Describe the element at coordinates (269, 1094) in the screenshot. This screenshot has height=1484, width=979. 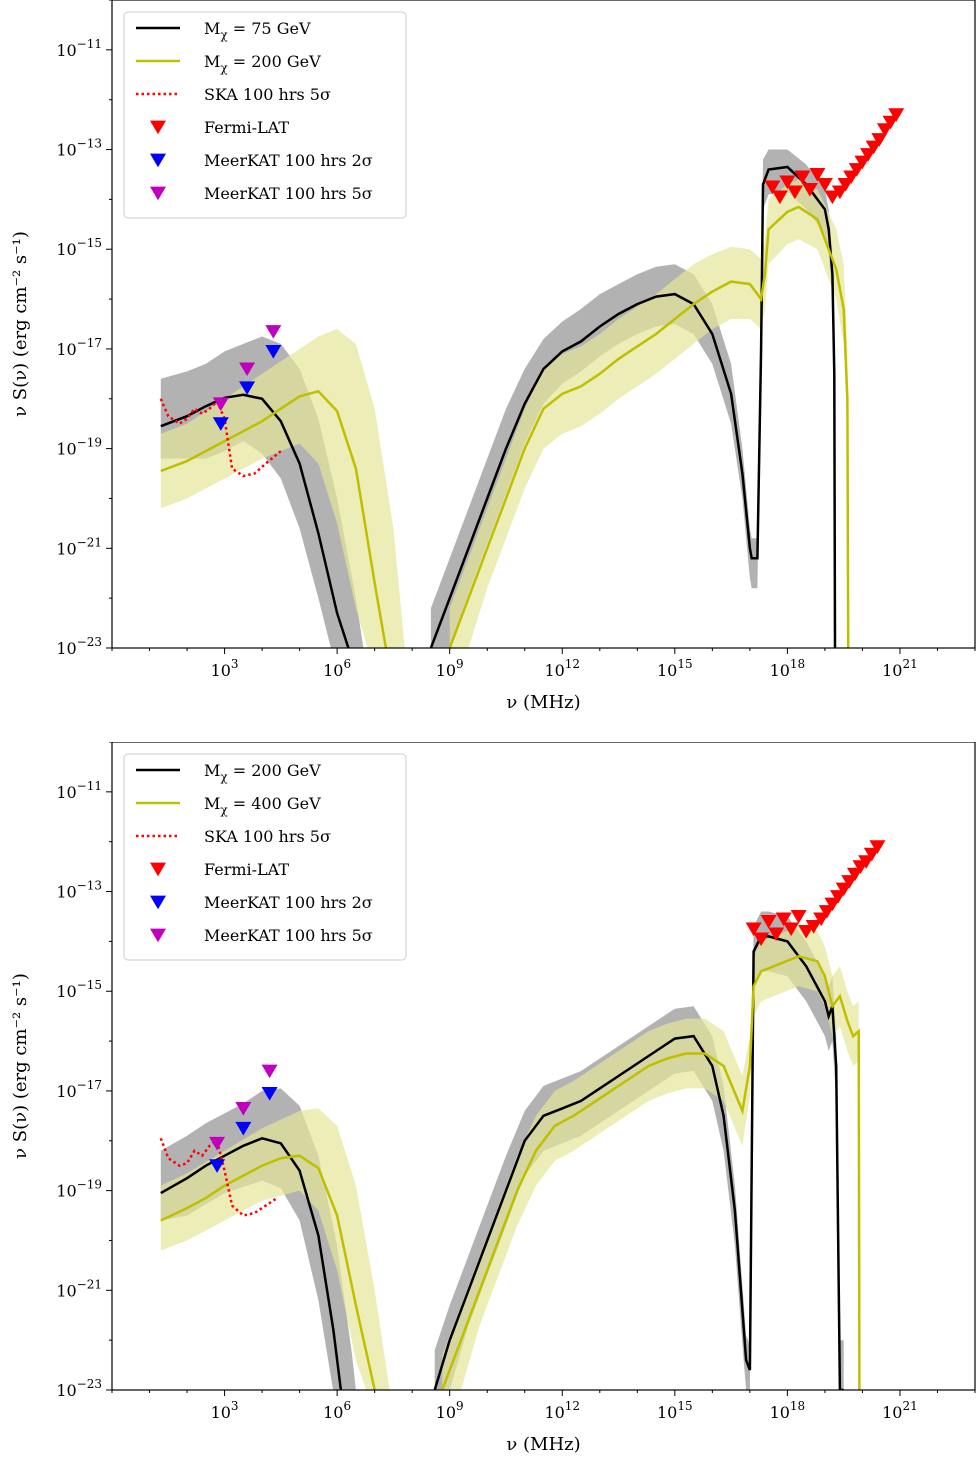
I see `marker-meerkat-100-hrs-2--2` at that location.